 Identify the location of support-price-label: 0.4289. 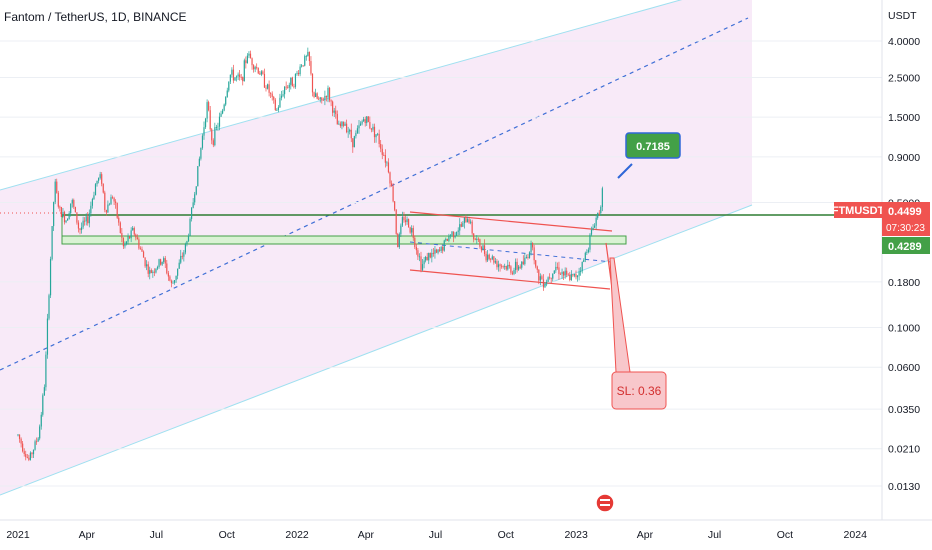
(905, 247).